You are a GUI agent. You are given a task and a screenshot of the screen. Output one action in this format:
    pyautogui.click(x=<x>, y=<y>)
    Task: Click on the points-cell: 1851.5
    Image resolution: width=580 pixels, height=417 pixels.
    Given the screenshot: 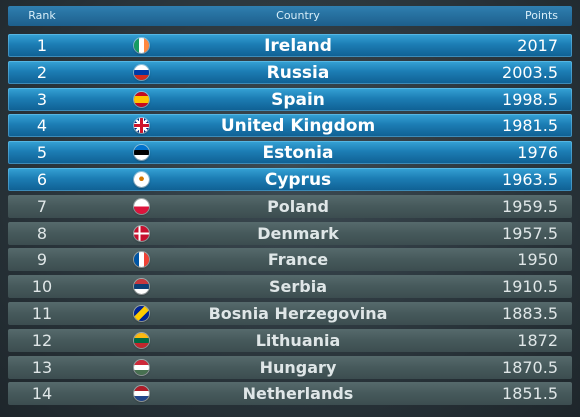 What is the action you would take?
    pyautogui.click(x=530, y=394)
    